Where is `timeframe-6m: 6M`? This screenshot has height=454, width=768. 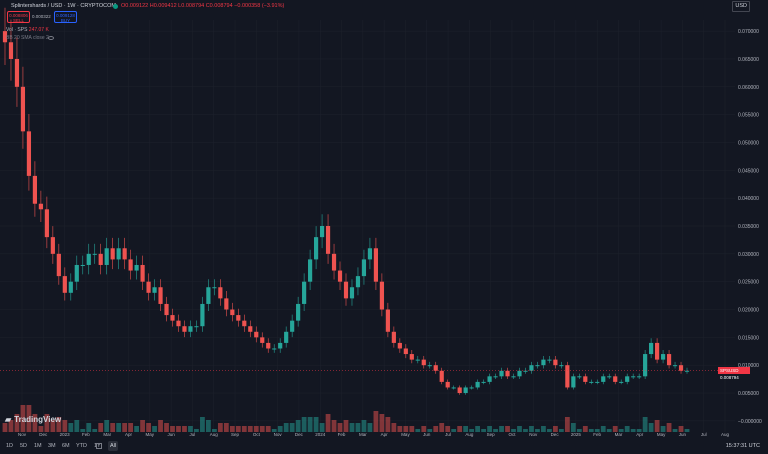
timeframe-6m: 6M is located at coordinates (66, 446).